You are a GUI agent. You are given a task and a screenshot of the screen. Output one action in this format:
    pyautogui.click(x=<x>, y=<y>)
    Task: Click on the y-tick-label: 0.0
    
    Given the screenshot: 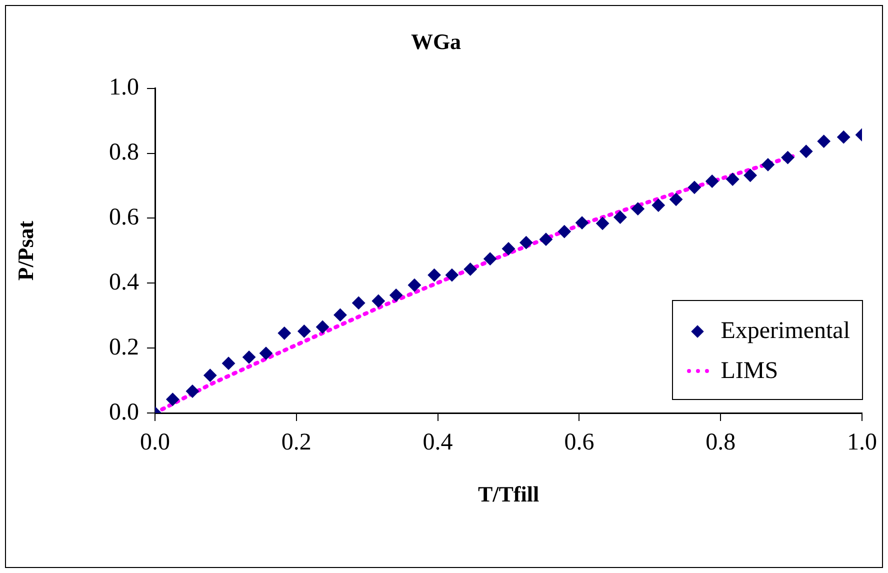 What is the action you would take?
    pyautogui.click(x=124, y=412)
    